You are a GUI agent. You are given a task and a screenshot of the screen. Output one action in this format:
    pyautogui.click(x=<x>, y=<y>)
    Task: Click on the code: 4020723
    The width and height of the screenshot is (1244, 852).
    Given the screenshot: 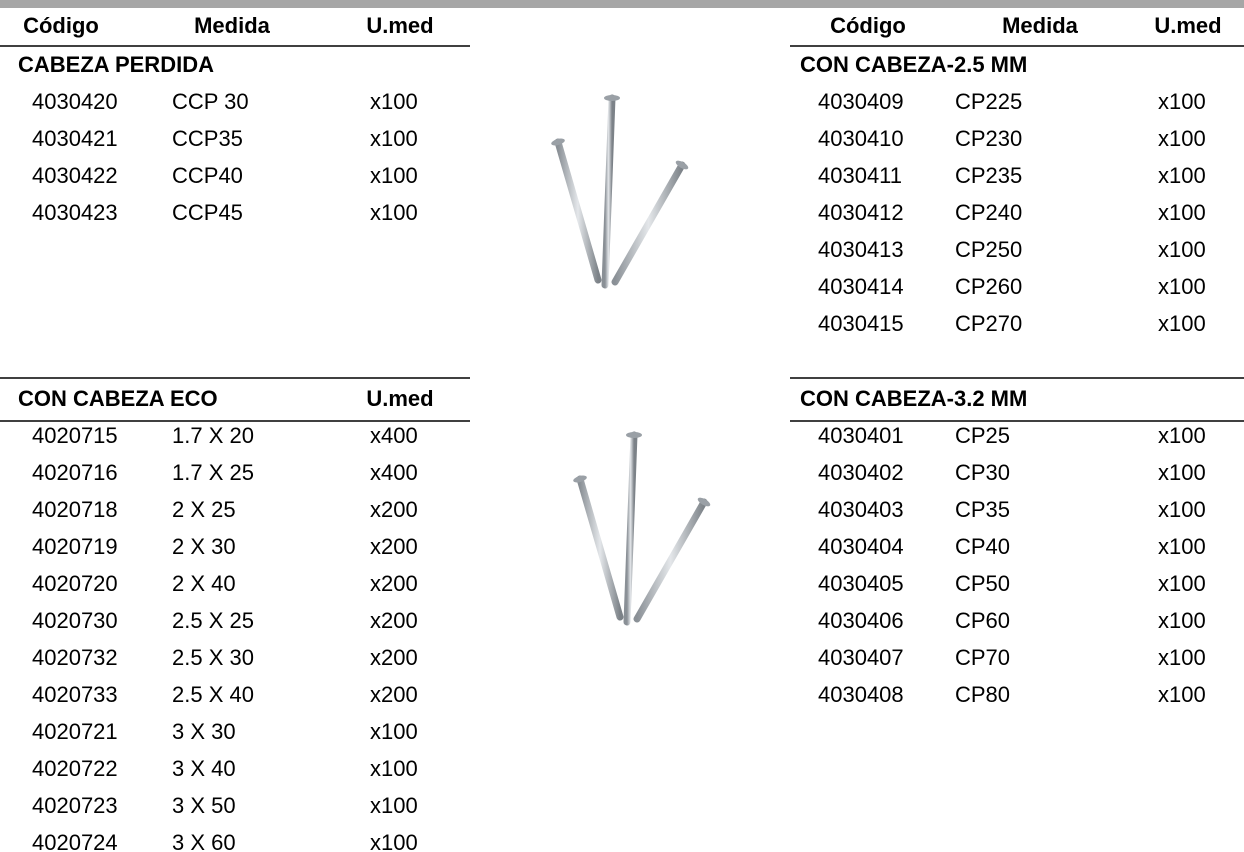 What is the action you would take?
    pyautogui.click(x=75, y=805)
    